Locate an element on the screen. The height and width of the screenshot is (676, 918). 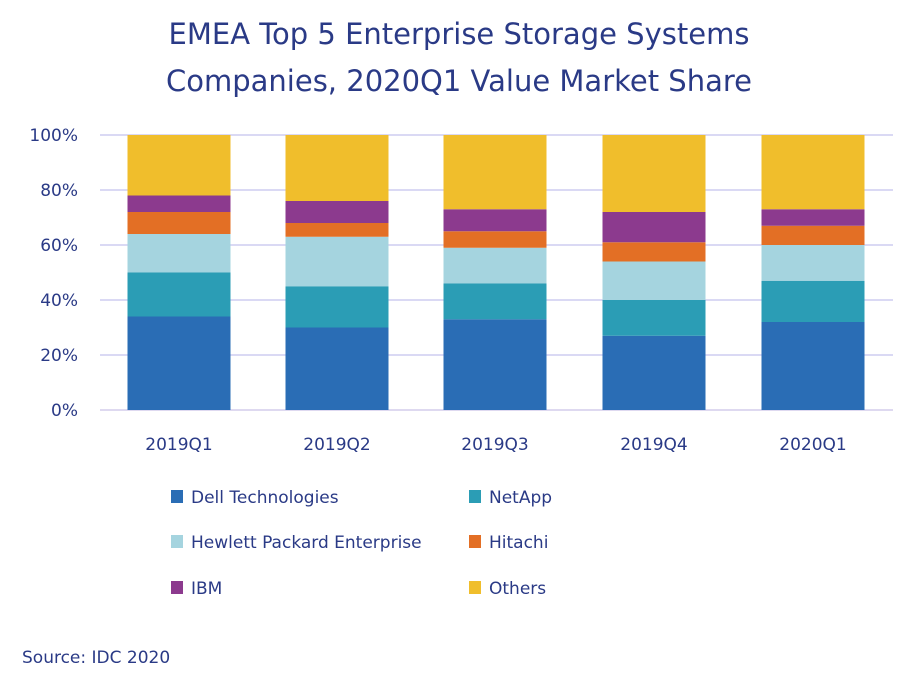
legend-item: IBM is located at coordinates (196, 589).